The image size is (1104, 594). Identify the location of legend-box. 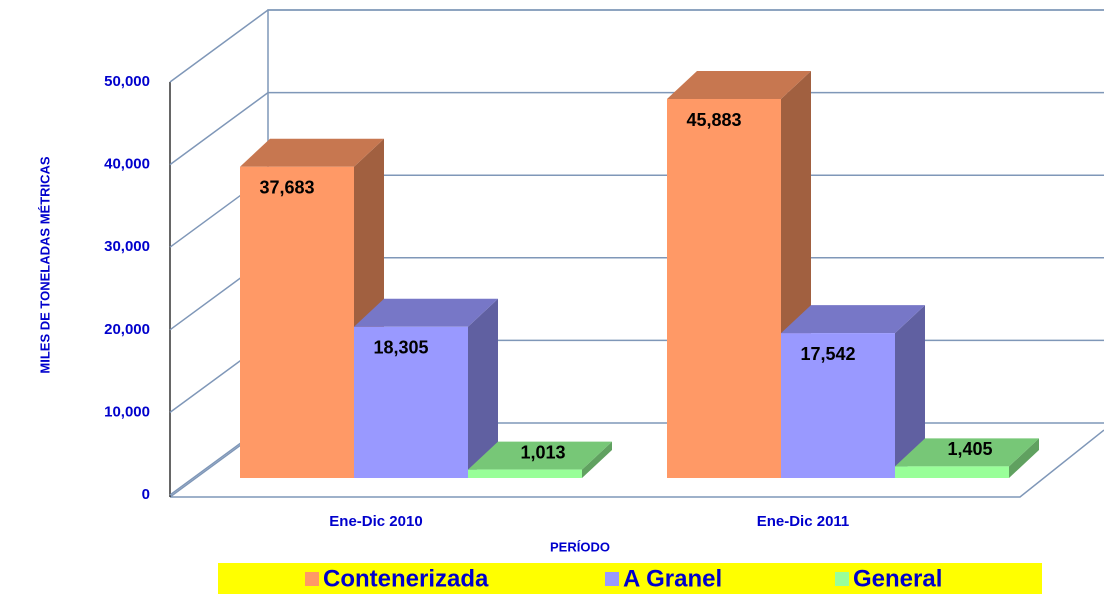
(630, 578).